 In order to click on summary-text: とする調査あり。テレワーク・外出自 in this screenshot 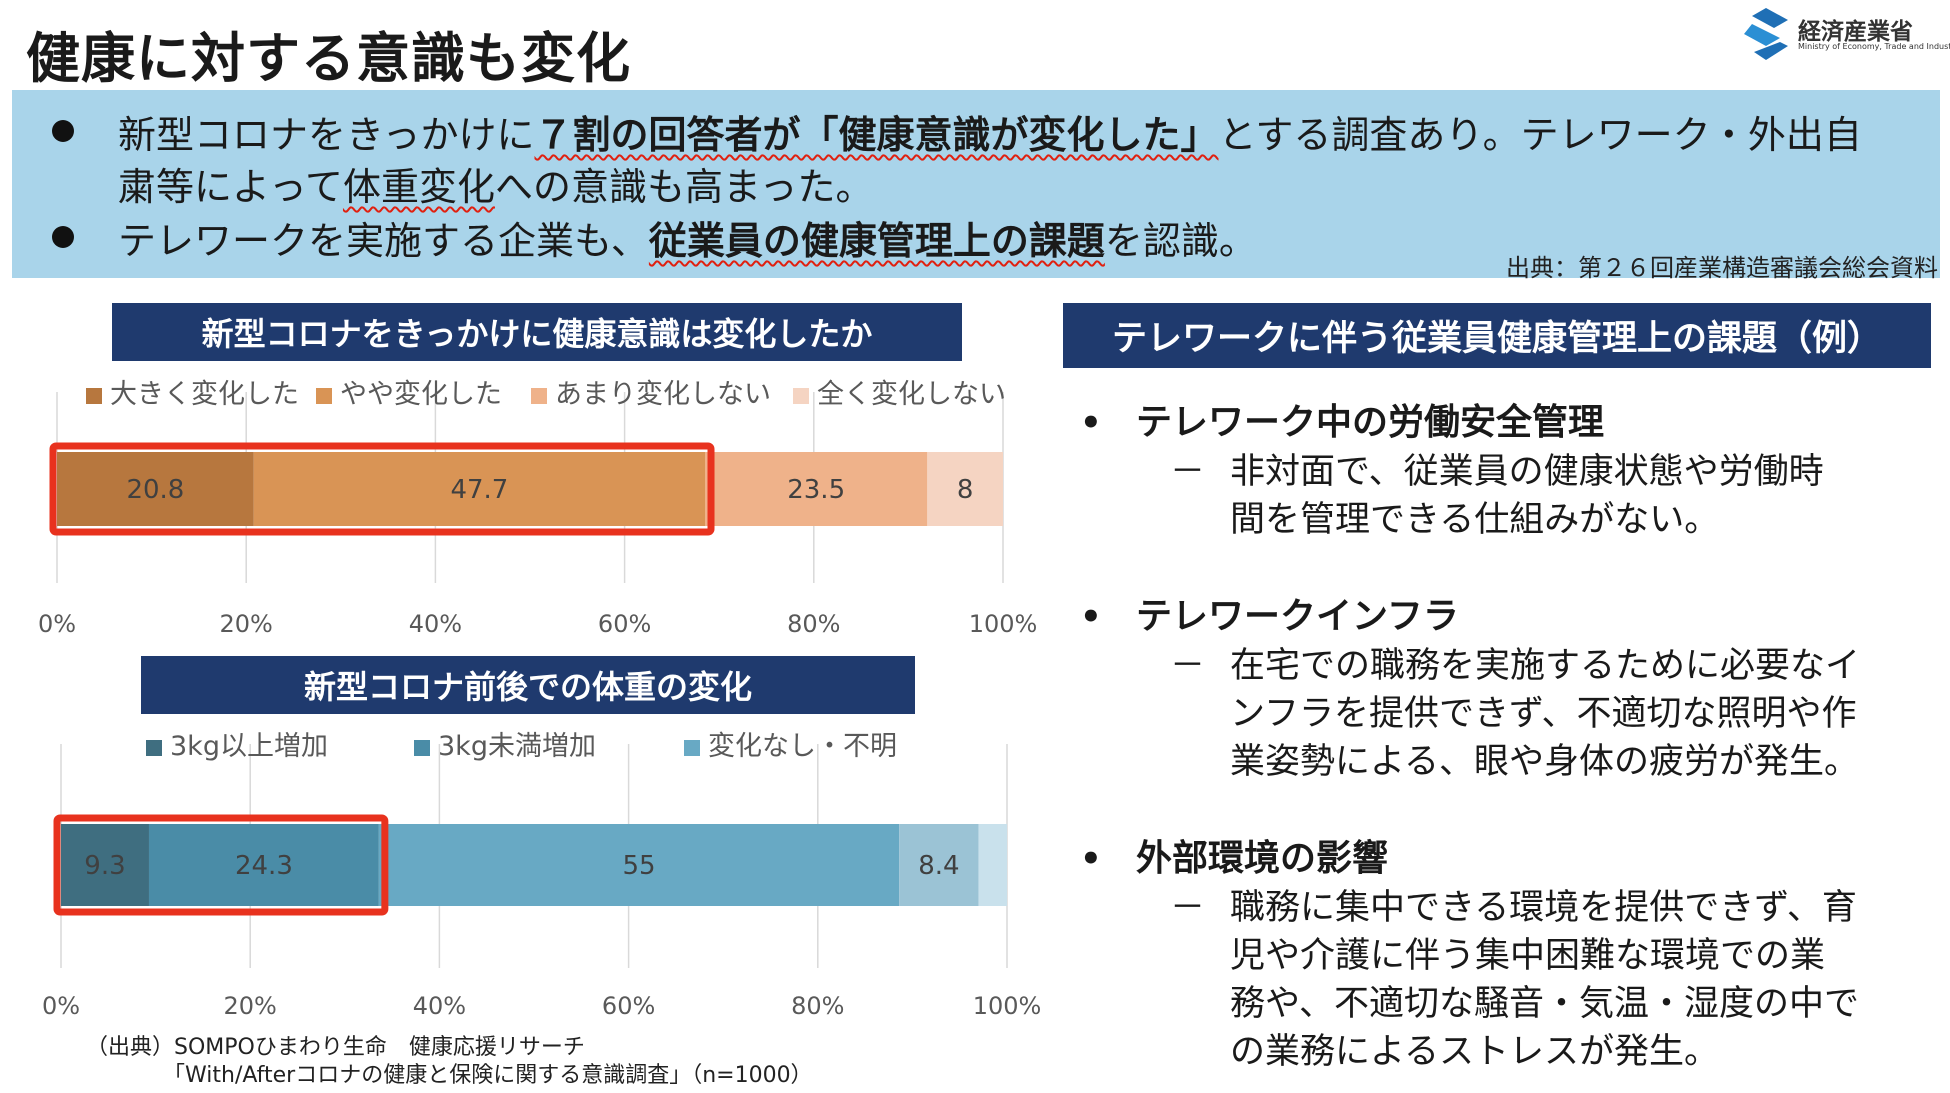, I will do `click(1540, 135)`.